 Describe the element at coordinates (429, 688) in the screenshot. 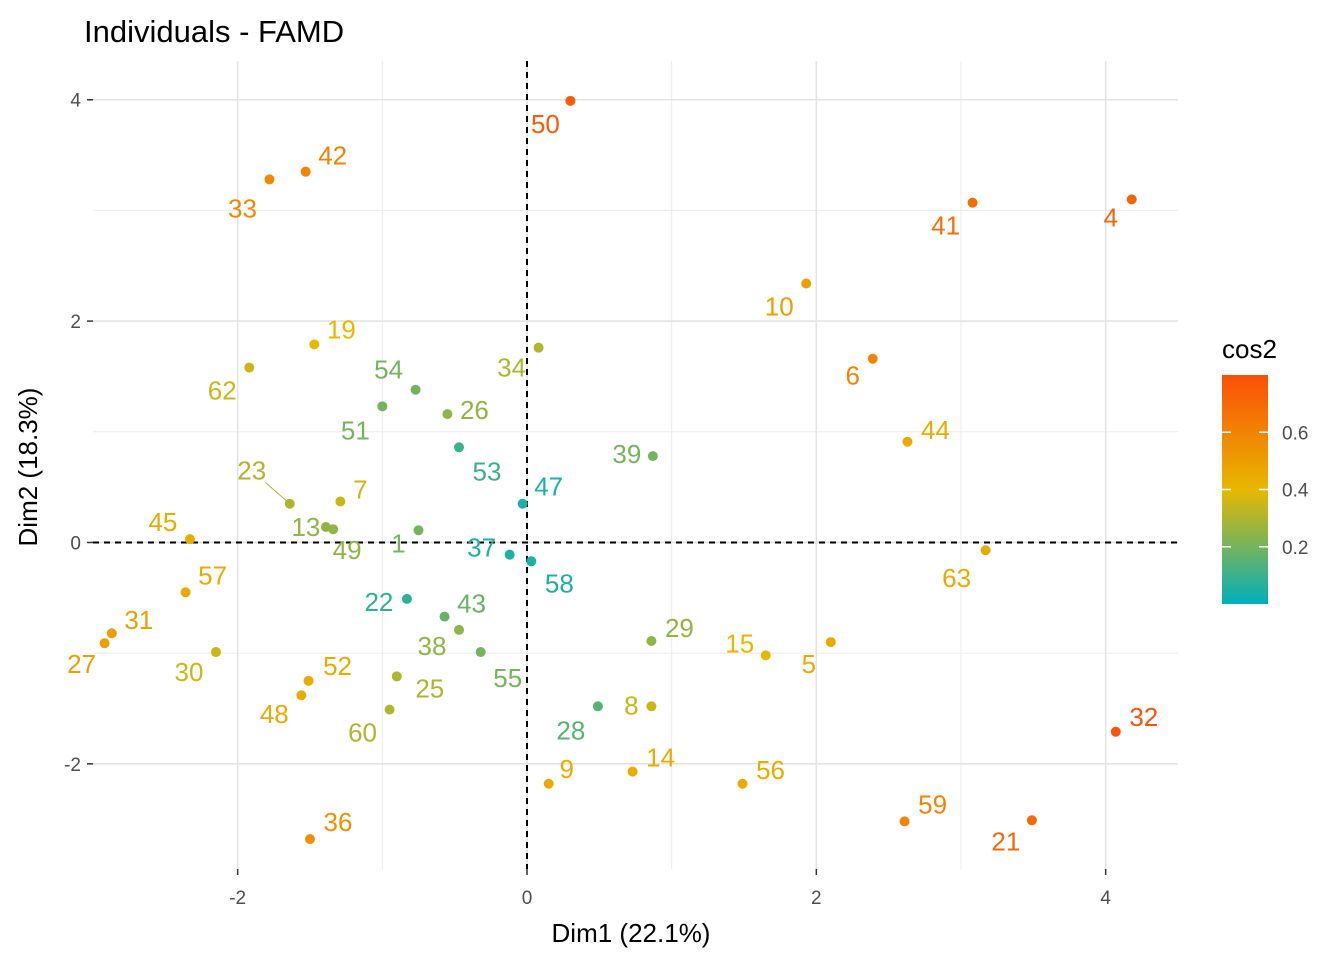

I see `point-label-25: 25` at that location.